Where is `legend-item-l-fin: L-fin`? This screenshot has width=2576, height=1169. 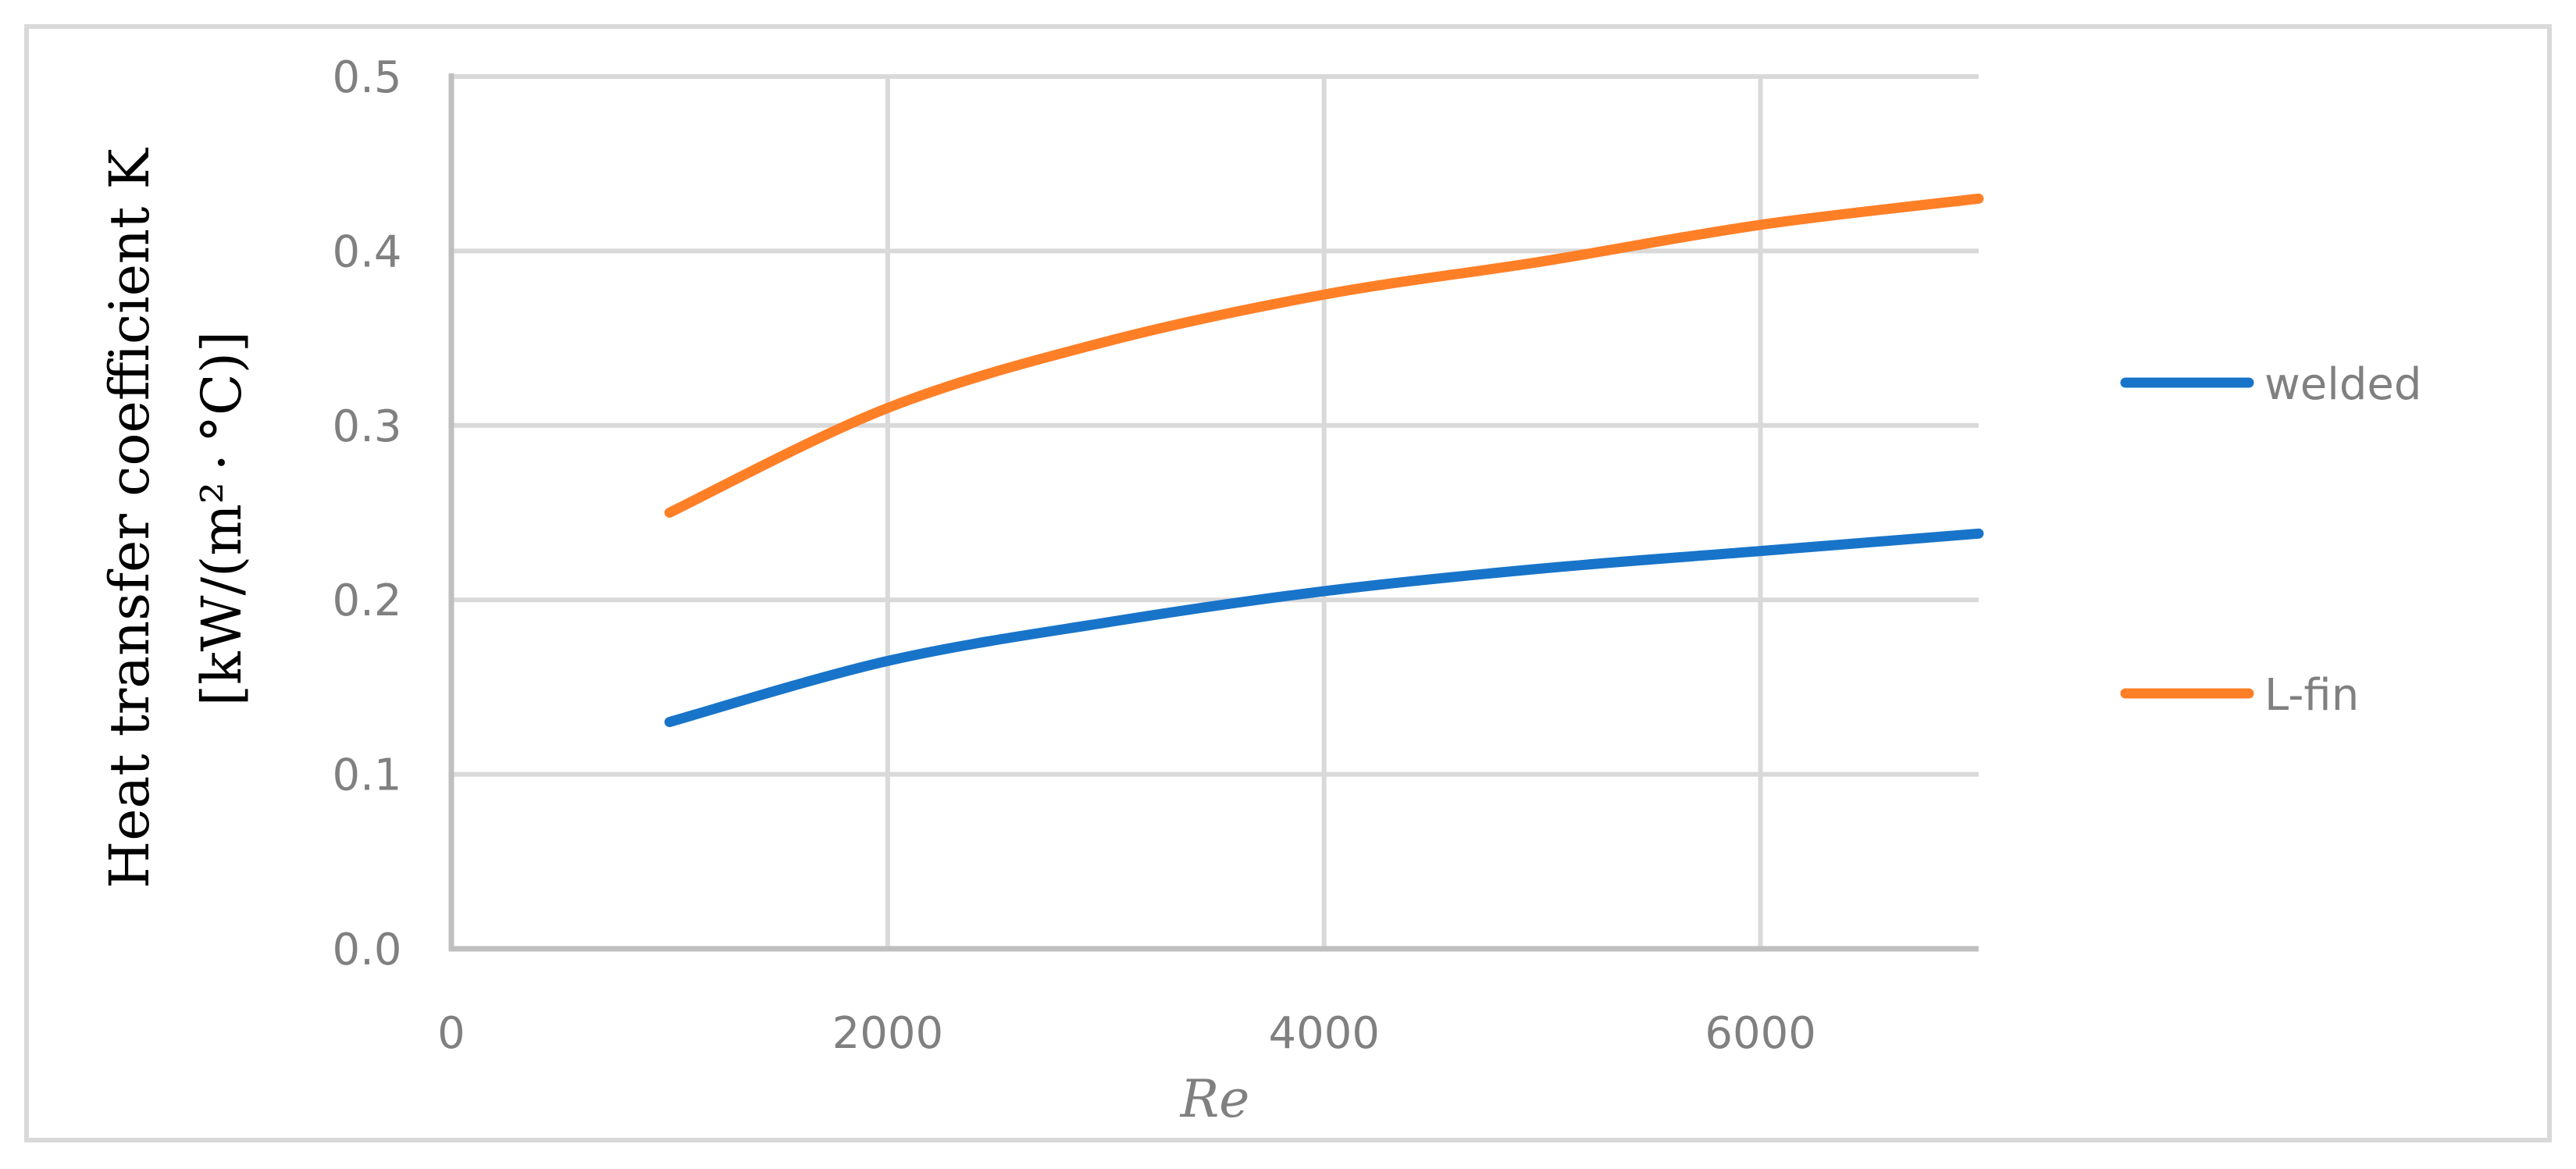
legend-item-l-fin: L-fin is located at coordinates (2239, 695).